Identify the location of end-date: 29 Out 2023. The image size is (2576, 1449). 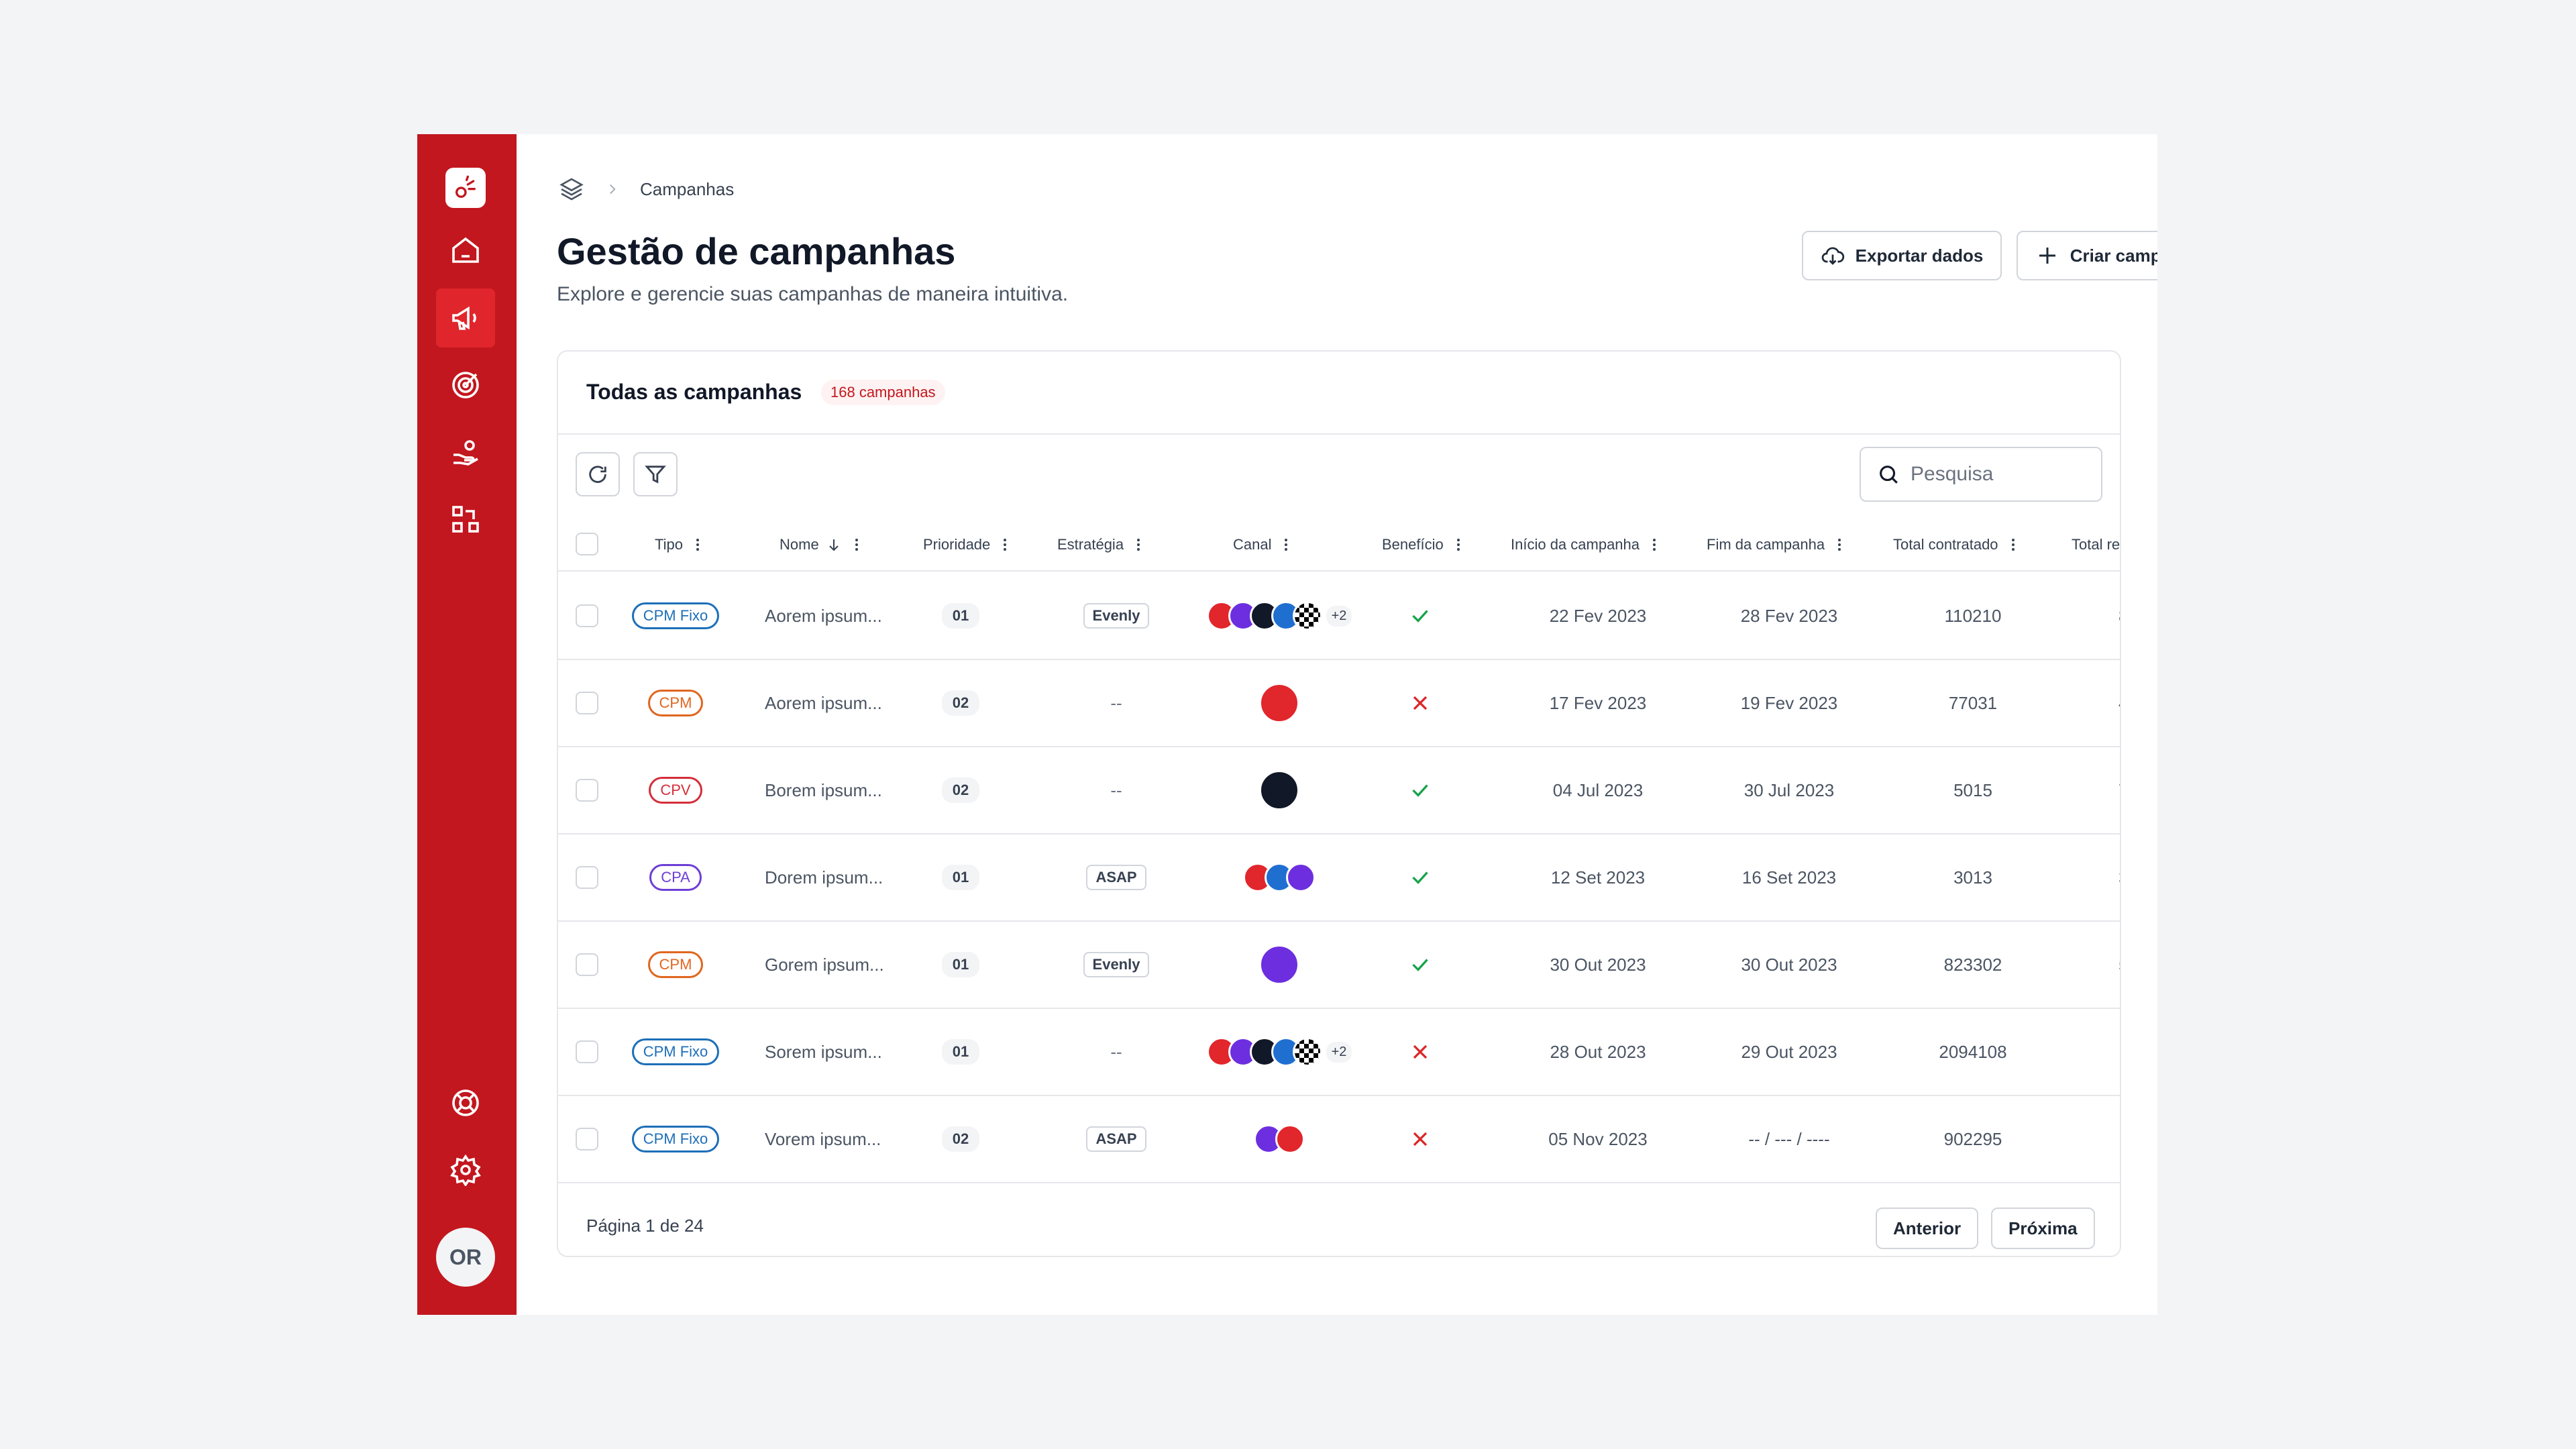
(1789, 1051).